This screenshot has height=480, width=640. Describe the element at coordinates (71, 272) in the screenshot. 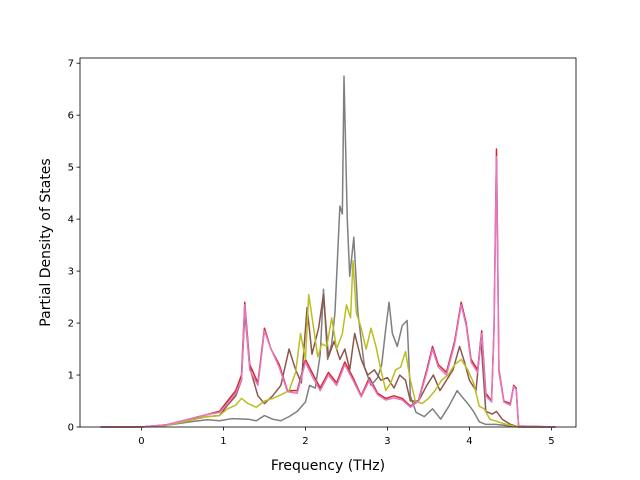

I see `y-tick-label: 3` at that location.